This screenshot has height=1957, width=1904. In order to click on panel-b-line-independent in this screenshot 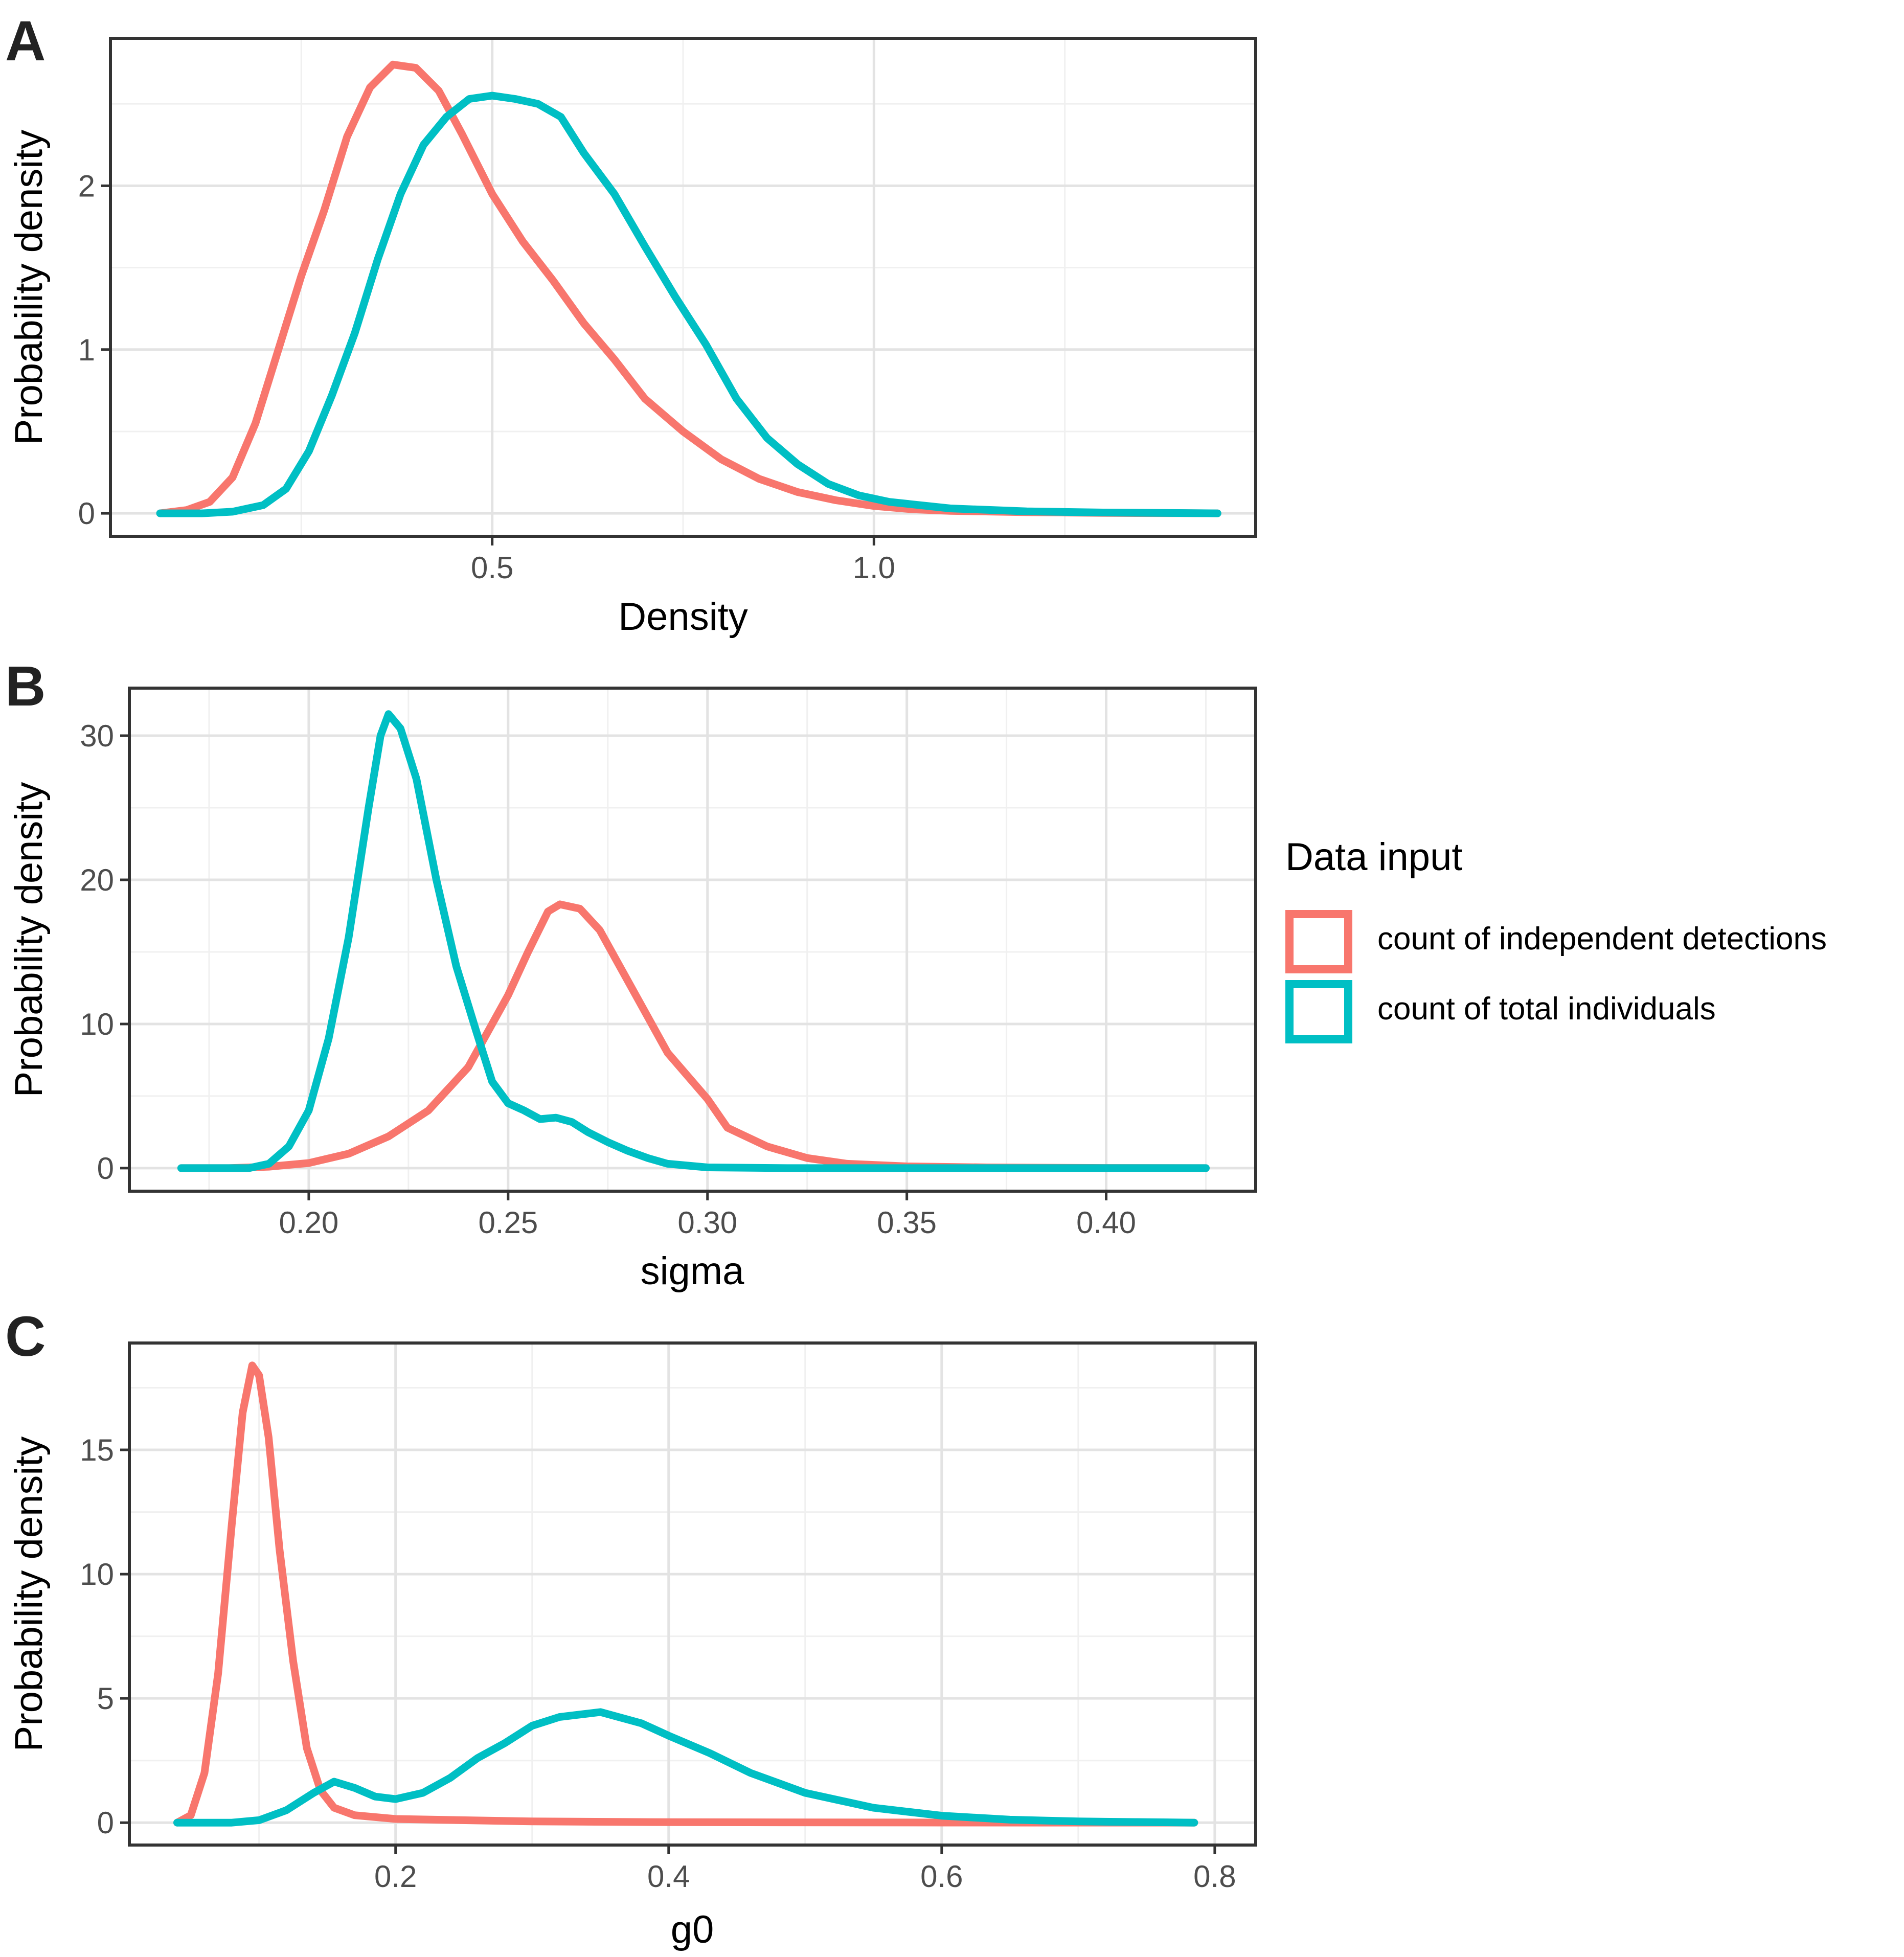, I will do `click(693, 1036)`.